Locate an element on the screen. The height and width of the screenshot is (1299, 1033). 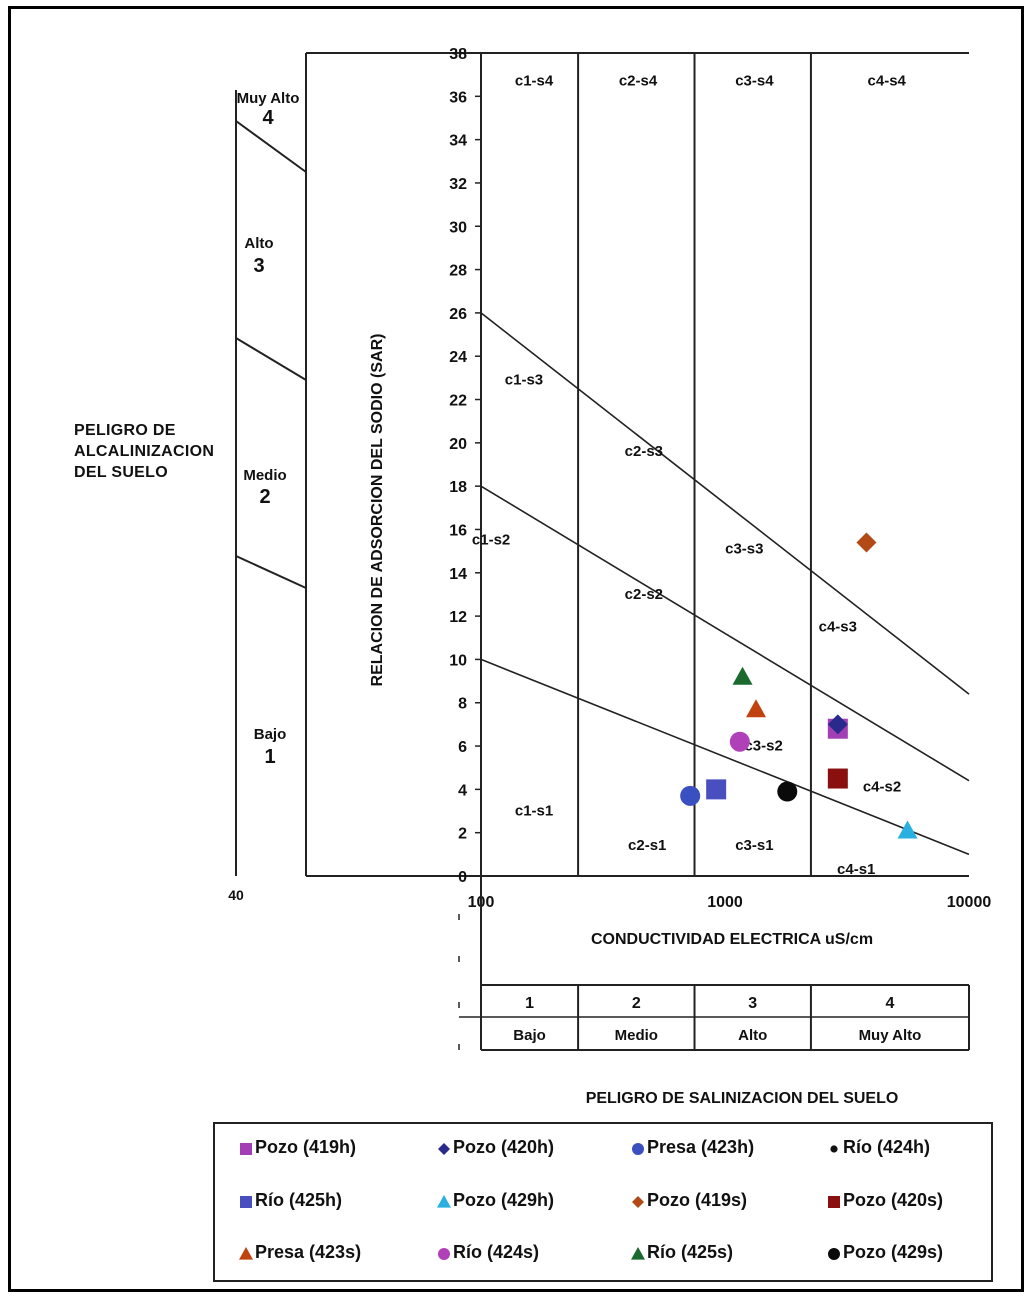
zone-label: c3-s3 is located at coordinates (744, 548).